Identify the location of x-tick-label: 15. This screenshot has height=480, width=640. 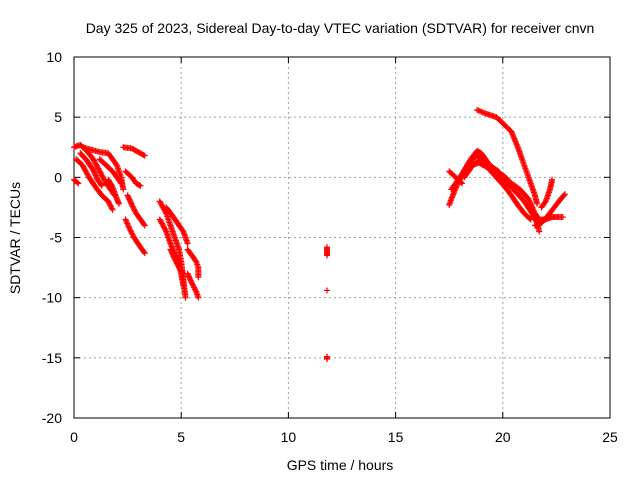
(396, 437).